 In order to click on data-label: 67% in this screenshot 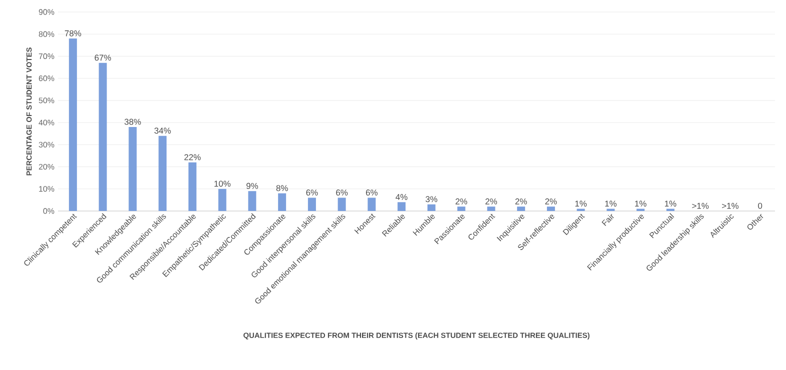, I will do `click(102, 57)`.